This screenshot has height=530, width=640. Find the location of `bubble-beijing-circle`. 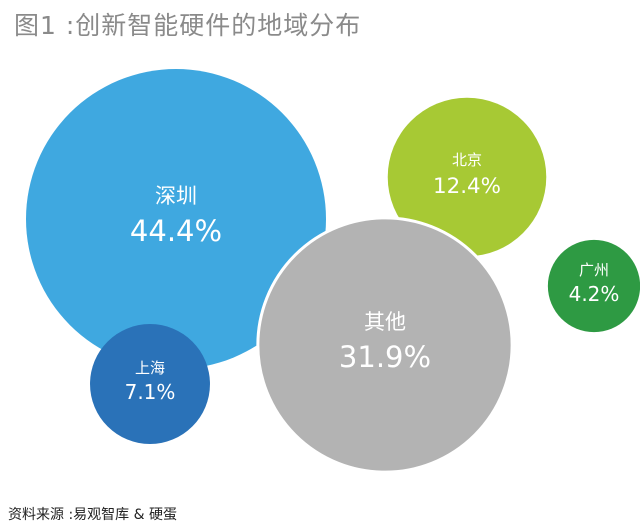

bubble-beijing-circle is located at coordinates (467, 177).